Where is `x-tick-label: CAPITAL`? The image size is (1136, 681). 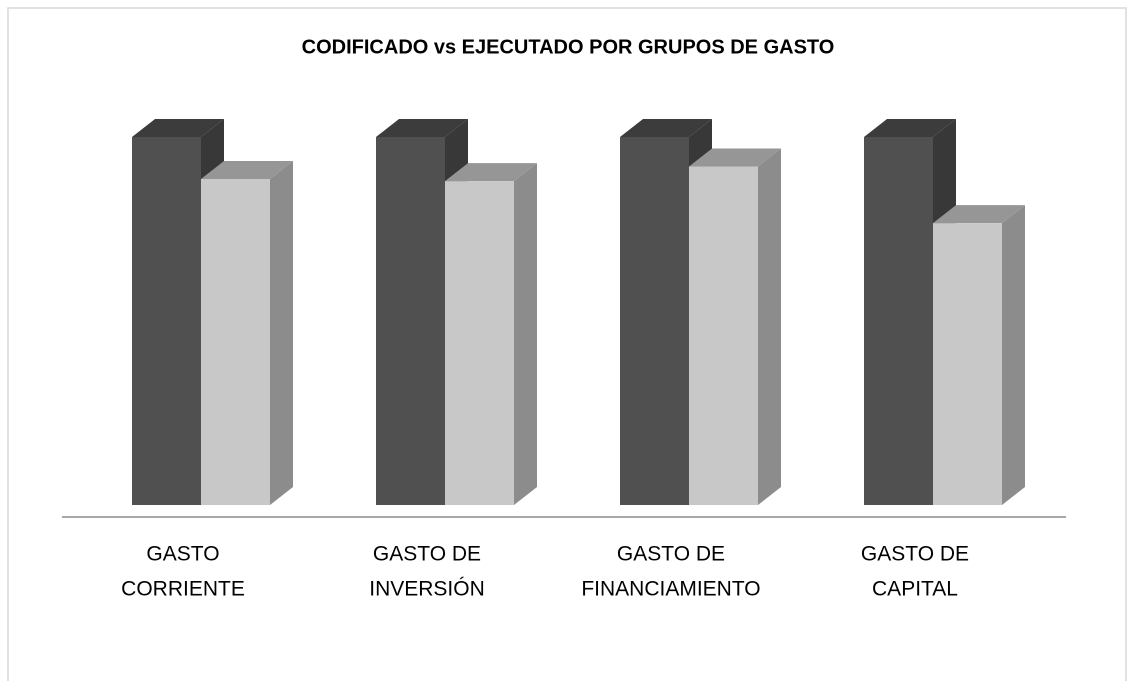
x-tick-label: CAPITAL is located at coordinates (915, 589).